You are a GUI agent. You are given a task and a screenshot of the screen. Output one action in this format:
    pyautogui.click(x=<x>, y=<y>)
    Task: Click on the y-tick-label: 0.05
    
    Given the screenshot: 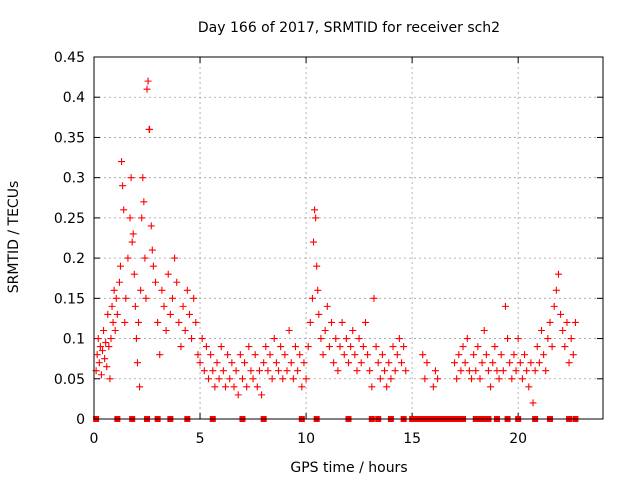 What is the action you would take?
    pyautogui.click(x=69, y=380)
    